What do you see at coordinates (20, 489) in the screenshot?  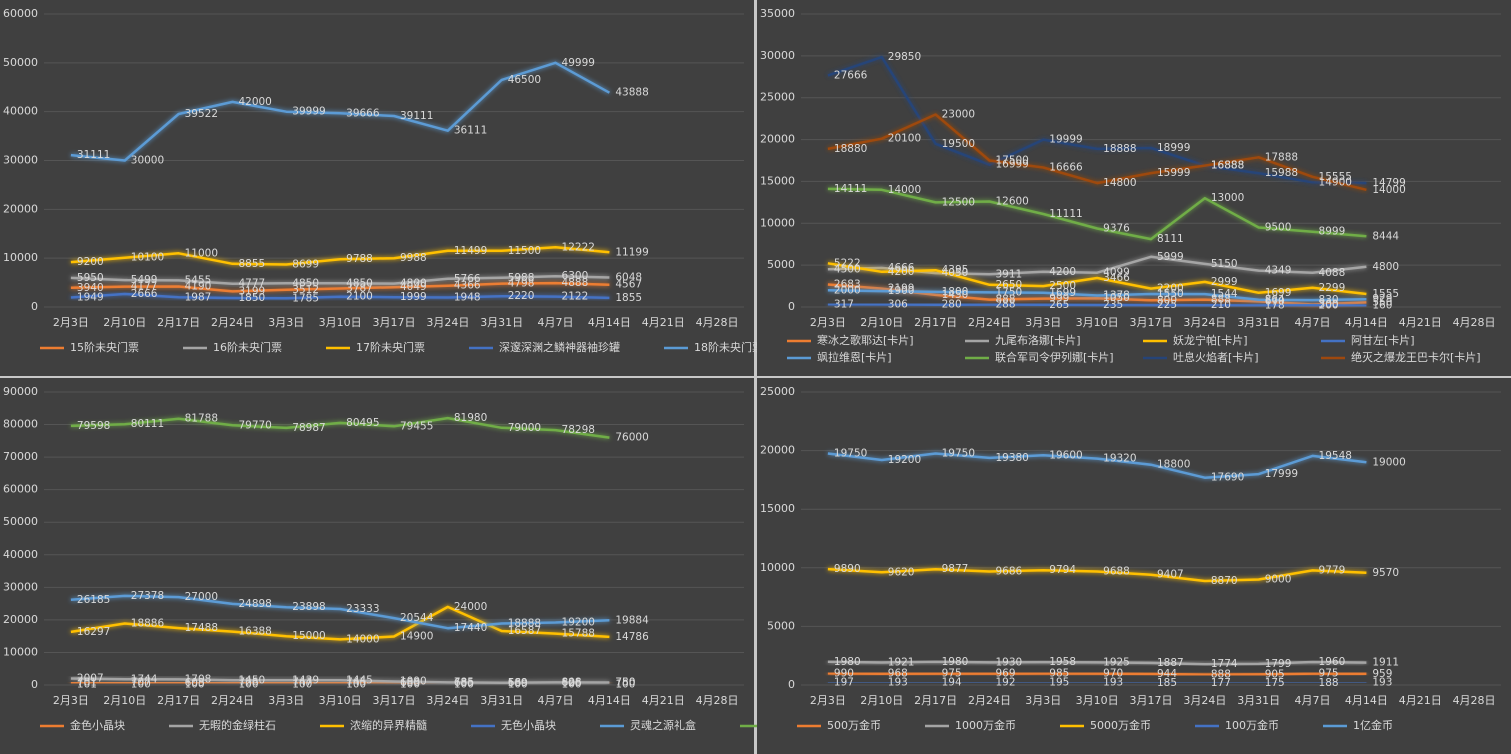 I see `y-tick-label: 60000` at bounding box center [20, 489].